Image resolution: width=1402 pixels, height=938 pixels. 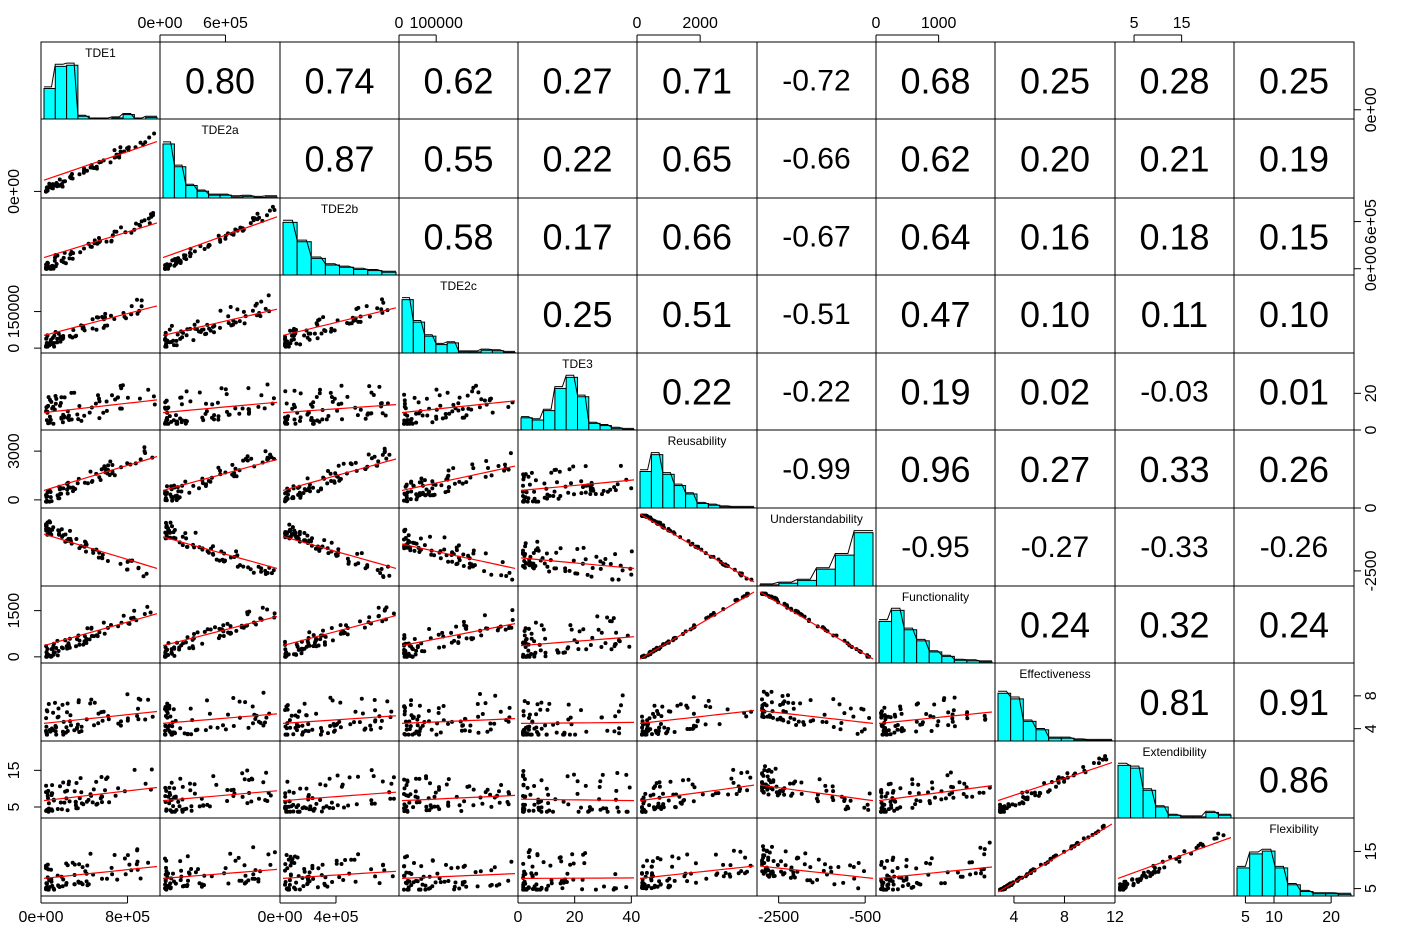 What do you see at coordinates (100, 702) in the screenshot?
I see `panel-frame` at bounding box center [100, 702].